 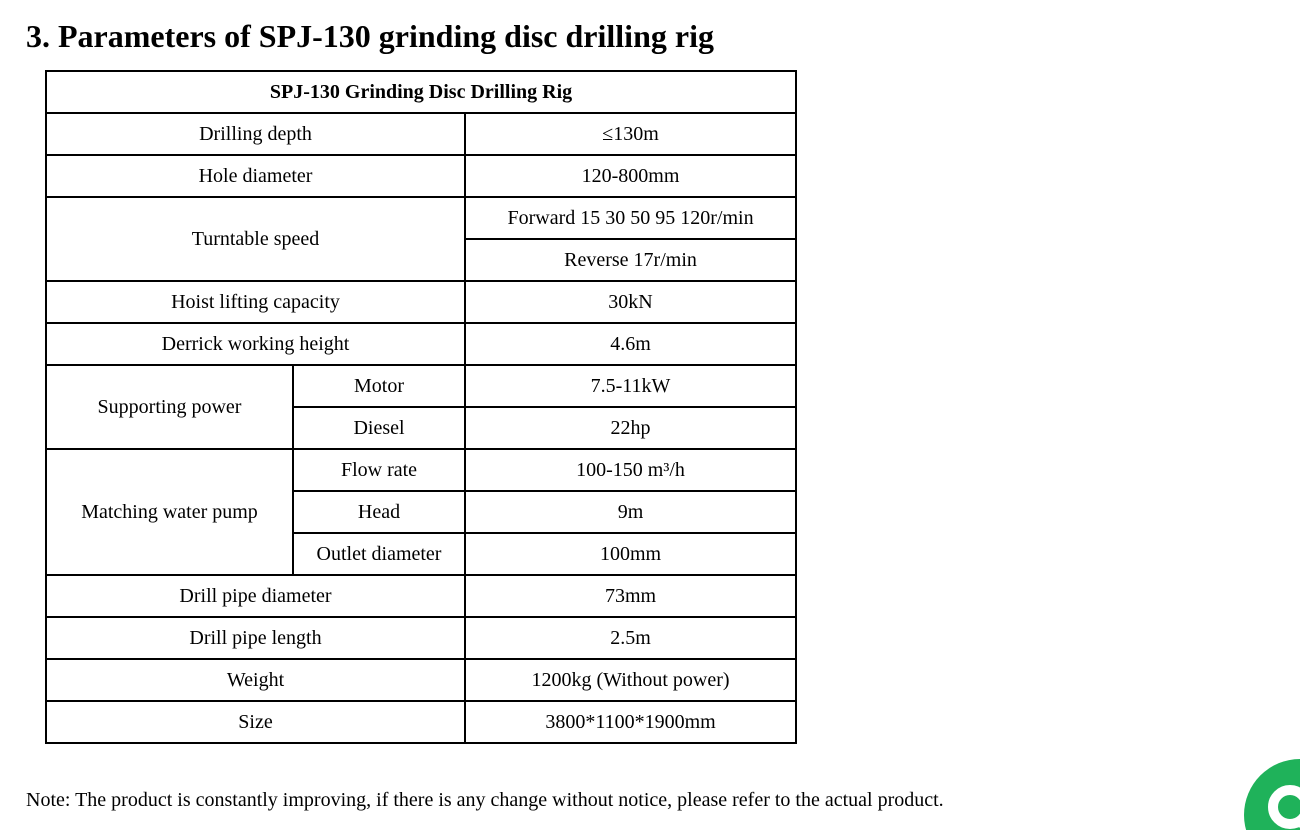 I want to click on table-row: Size 3800*1100*1900mm, so click(x=421, y=722).